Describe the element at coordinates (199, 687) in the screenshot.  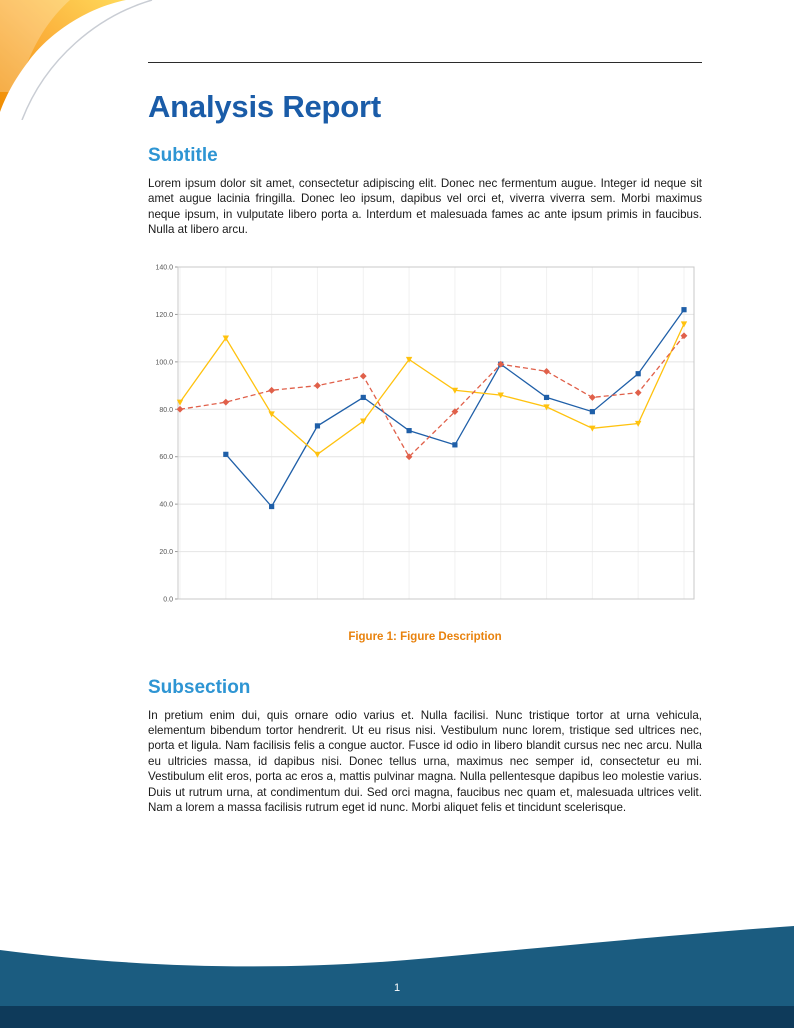
I see `section-heading-subsection: Subsection` at that location.